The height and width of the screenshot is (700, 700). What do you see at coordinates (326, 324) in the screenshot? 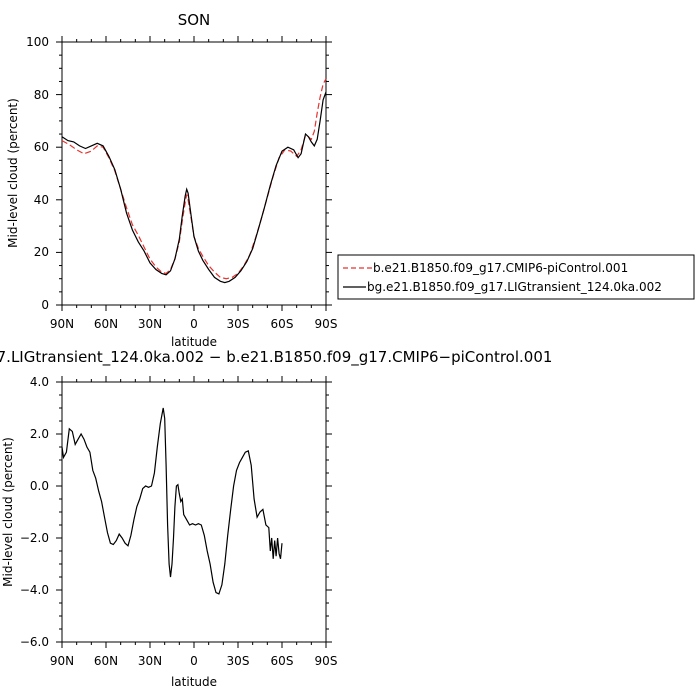
I see `chart-top-x-tick-6: 90S` at bounding box center [326, 324].